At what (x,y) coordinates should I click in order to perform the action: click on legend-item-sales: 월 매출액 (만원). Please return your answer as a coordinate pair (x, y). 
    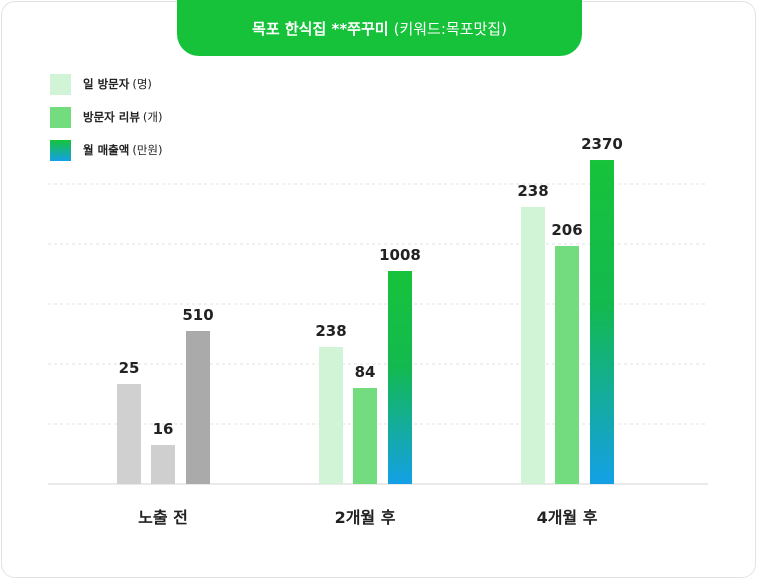
    Looking at the image, I should click on (106, 150).